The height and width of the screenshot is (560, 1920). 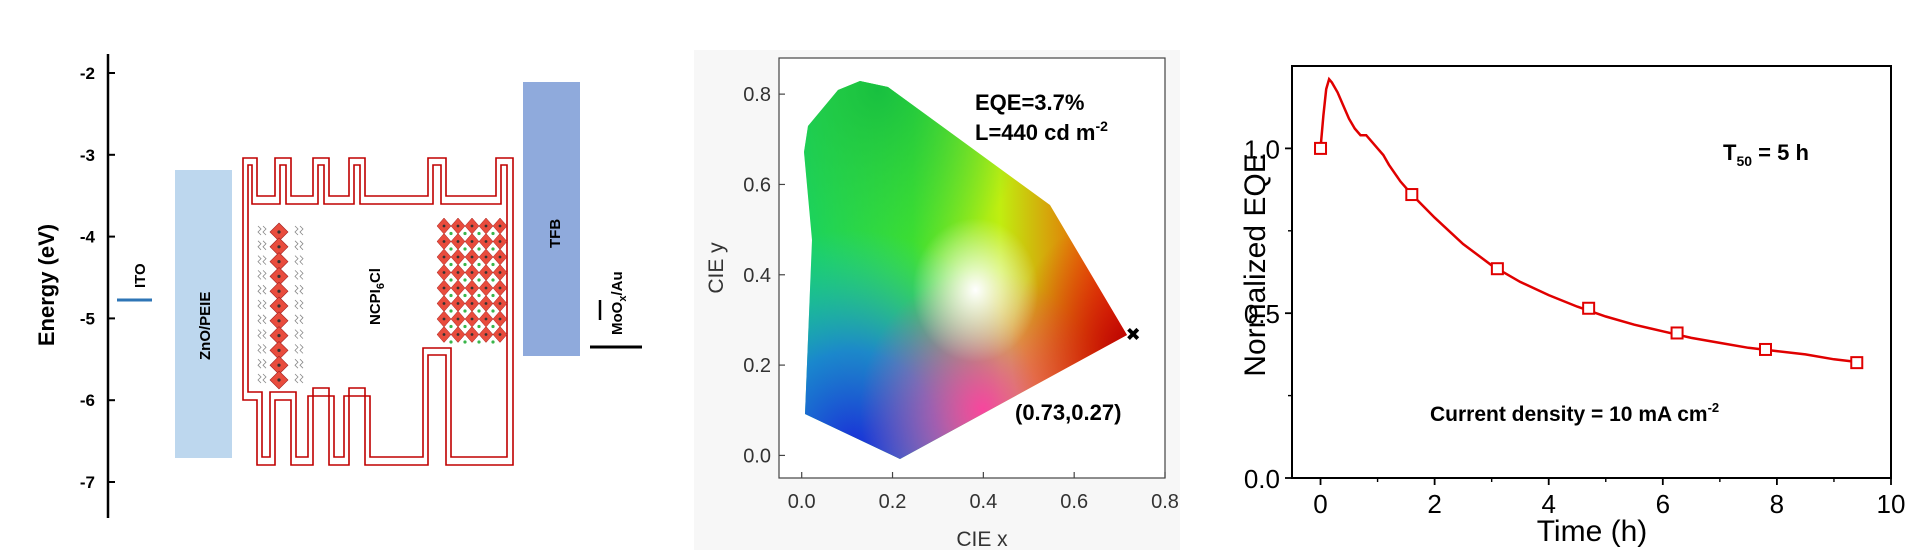 What do you see at coordinates (555, 233) in the screenshot?
I see `tfb-label: TFB` at bounding box center [555, 233].